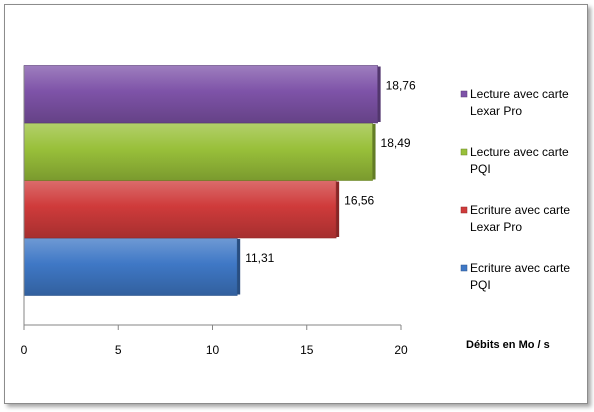 Image resolution: width=594 pixels, height=412 pixels. Describe the element at coordinates (520, 268) in the screenshot. I see `legend-label-4: Ecriture avec carte` at that location.